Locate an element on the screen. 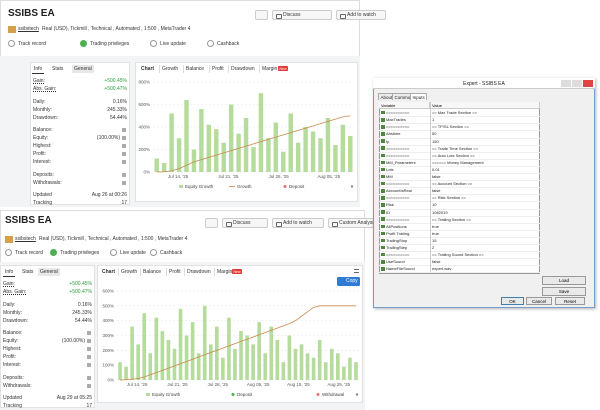  dialog-button: Cancel is located at coordinates (539, 301).